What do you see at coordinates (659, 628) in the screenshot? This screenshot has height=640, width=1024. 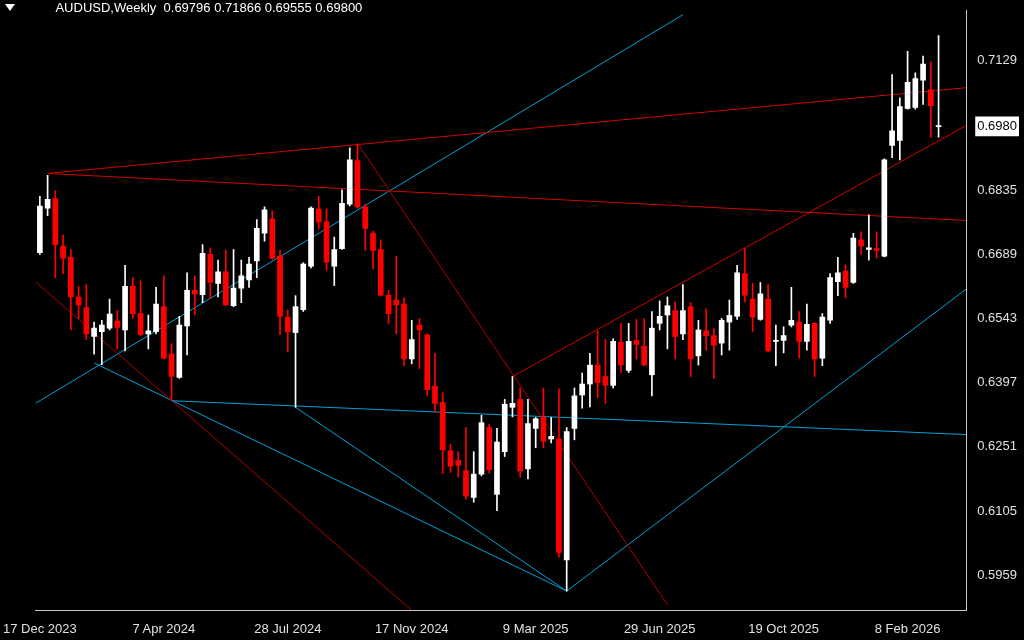 I see `x-tick-label: 29 Jun 2025` at bounding box center [659, 628].